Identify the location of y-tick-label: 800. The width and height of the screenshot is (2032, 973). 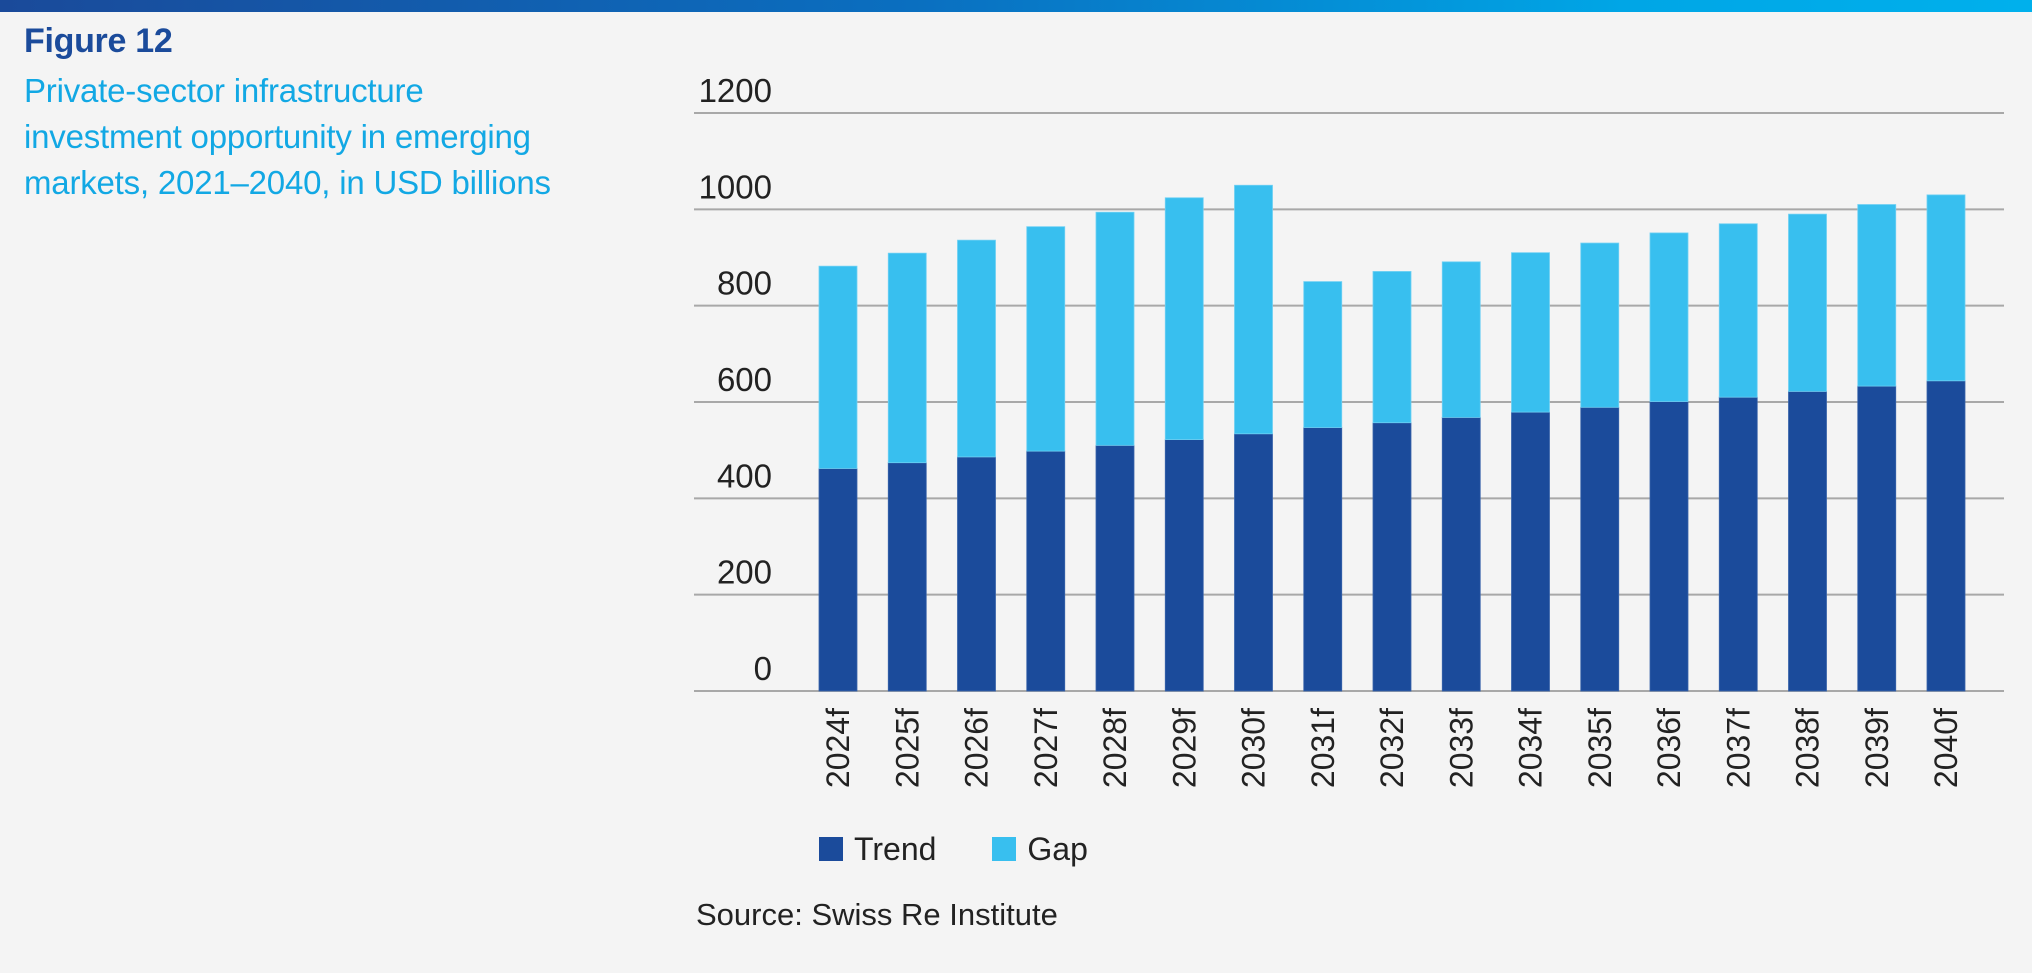
(744, 283).